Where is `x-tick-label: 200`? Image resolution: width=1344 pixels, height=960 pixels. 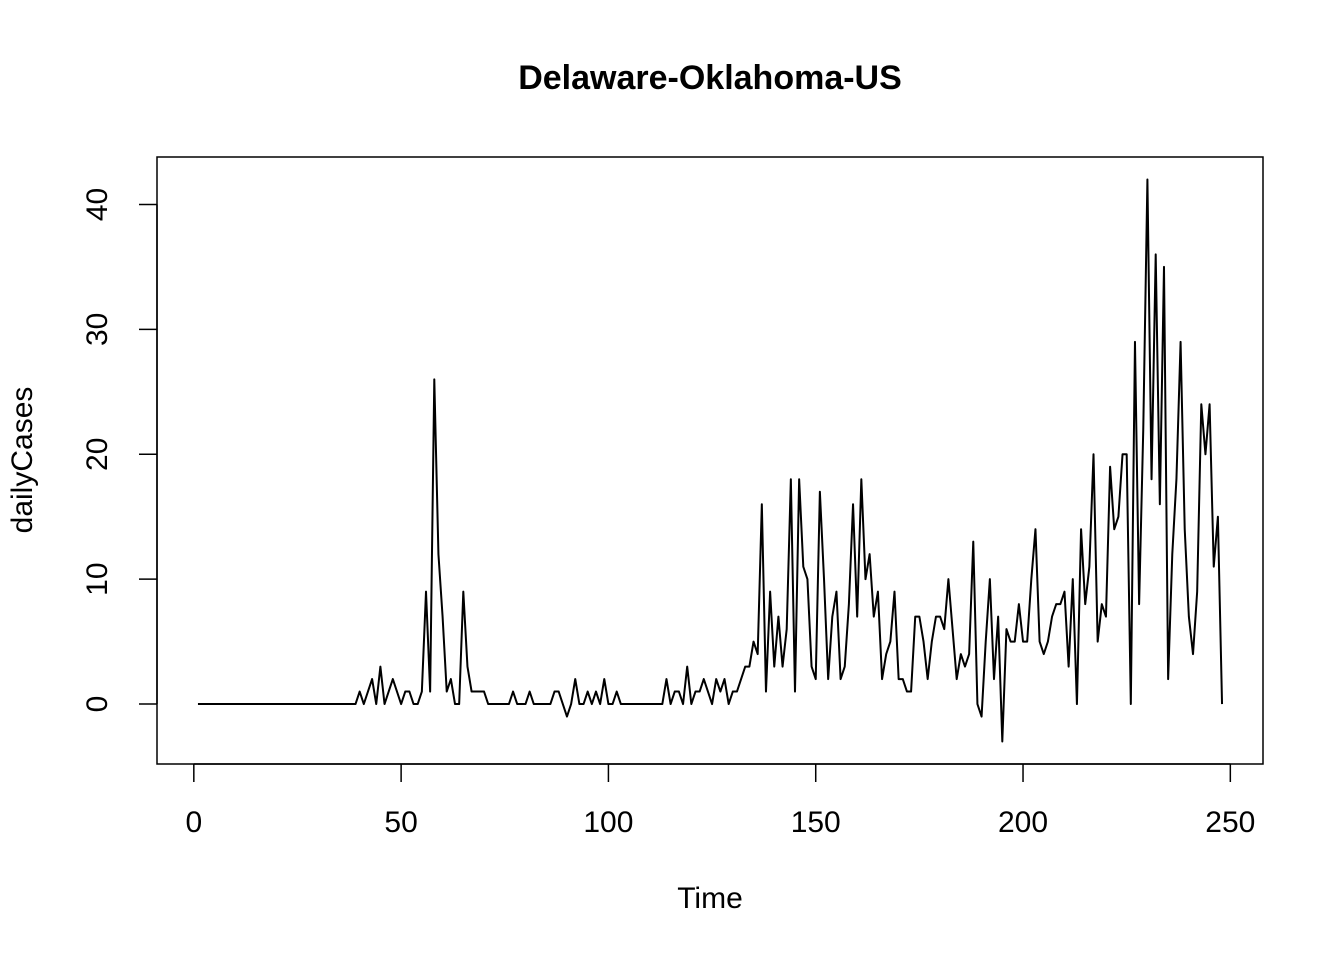 x-tick-label: 200 is located at coordinates (1023, 822).